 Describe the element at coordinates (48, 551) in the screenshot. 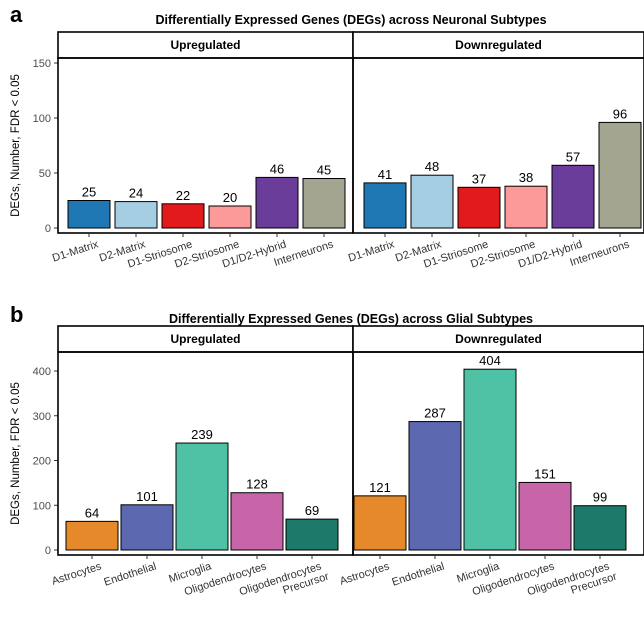

I see `panel-b-y-tick-label: 0` at that location.